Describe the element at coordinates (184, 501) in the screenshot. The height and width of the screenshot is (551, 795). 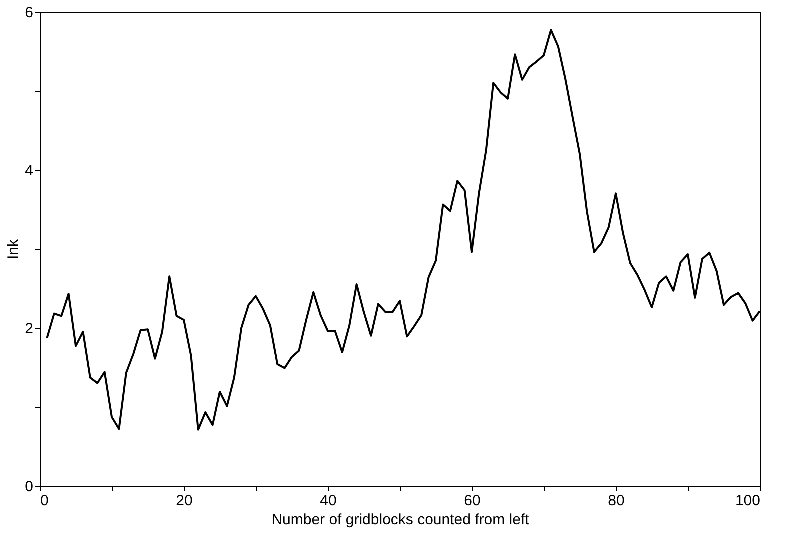
I see `x-tick-label: 20` at that location.